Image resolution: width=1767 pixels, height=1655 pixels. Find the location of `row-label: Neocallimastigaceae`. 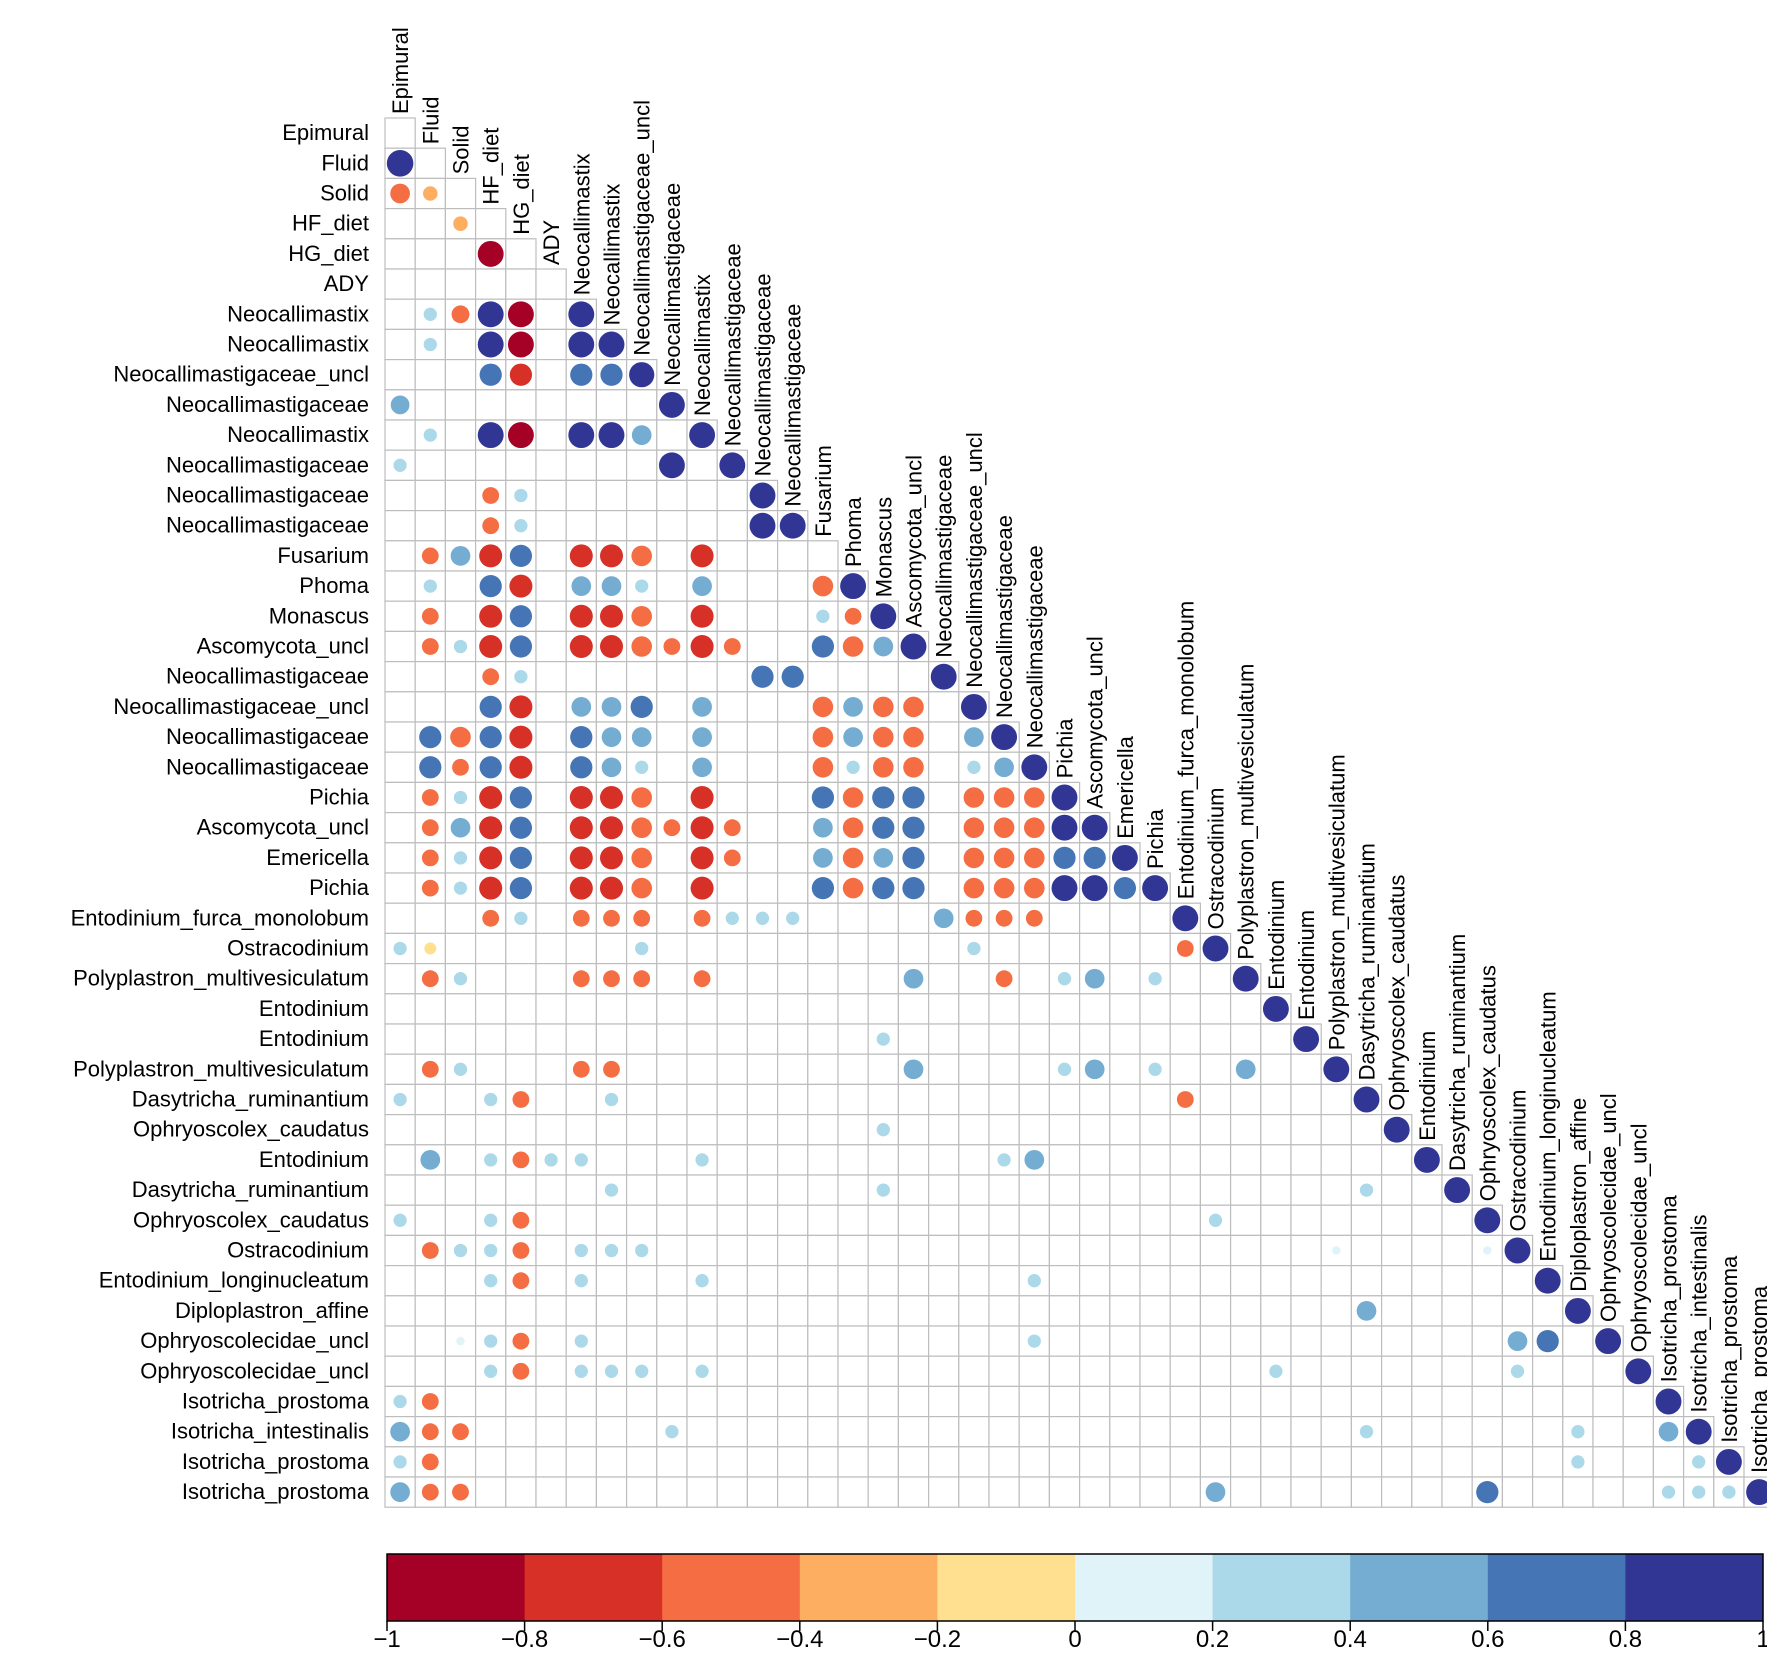

row-label: Neocallimastigaceae is located at coordinates (267, 676).